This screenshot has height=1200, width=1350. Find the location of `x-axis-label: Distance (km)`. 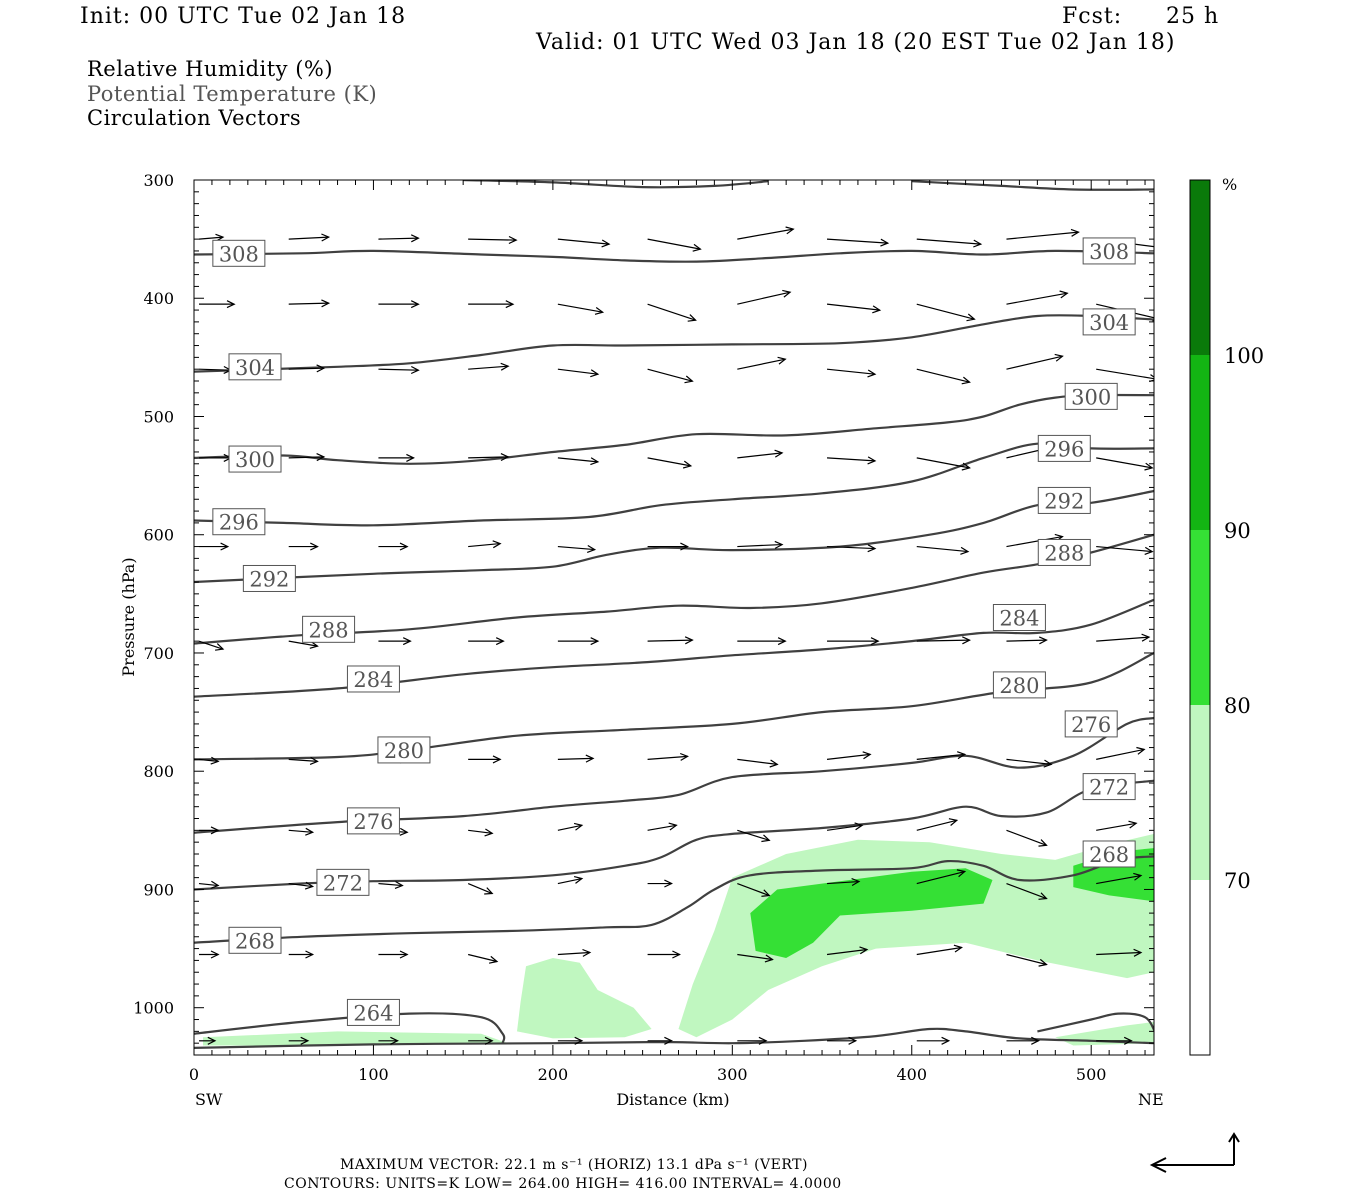

x-axis-label: Distance (km) is located at coordinates (672, 1099).